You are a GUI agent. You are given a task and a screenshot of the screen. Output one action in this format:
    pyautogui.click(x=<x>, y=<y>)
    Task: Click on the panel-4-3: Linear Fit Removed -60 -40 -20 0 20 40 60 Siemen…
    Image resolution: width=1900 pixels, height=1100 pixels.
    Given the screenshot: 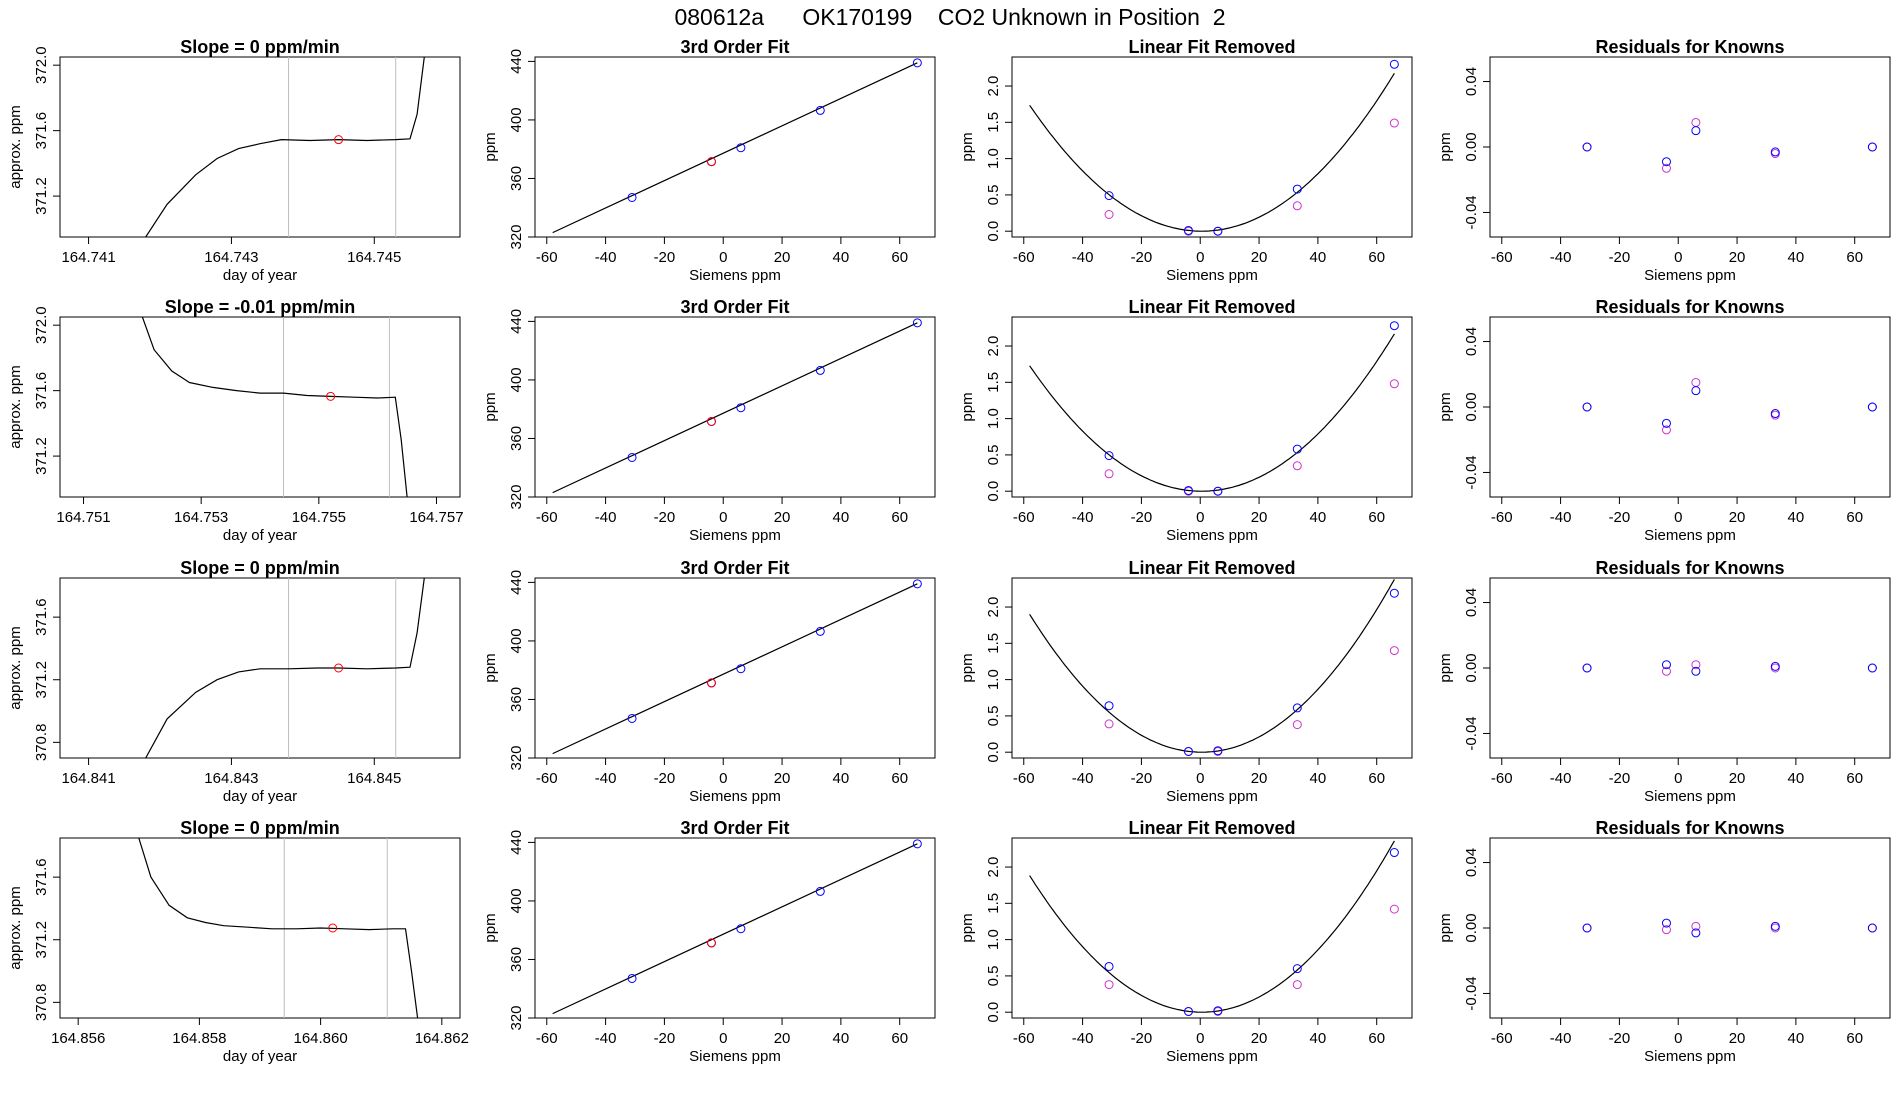 What is the action you would take?
    pyautogui.click(x=1186, y=941)
    